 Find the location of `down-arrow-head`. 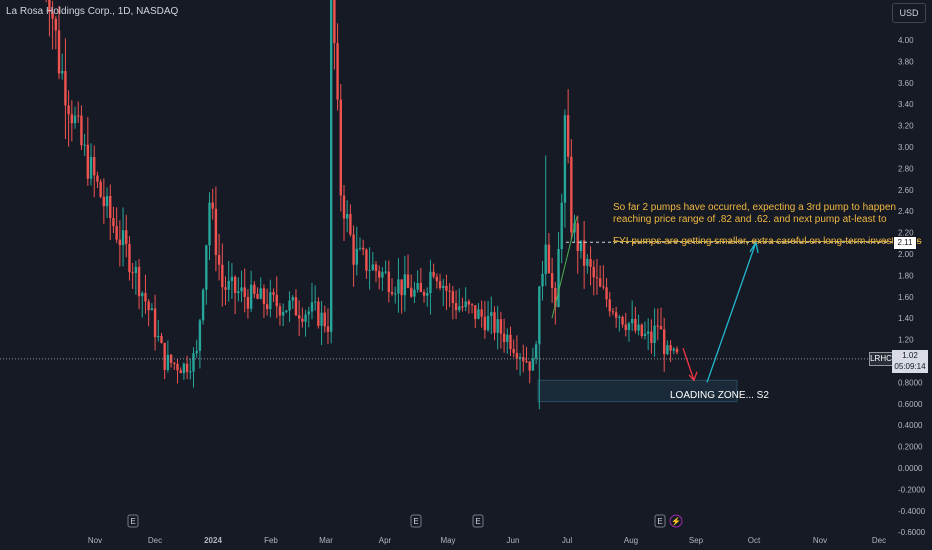

down-arrow-head is located at coordinates (693, 376).